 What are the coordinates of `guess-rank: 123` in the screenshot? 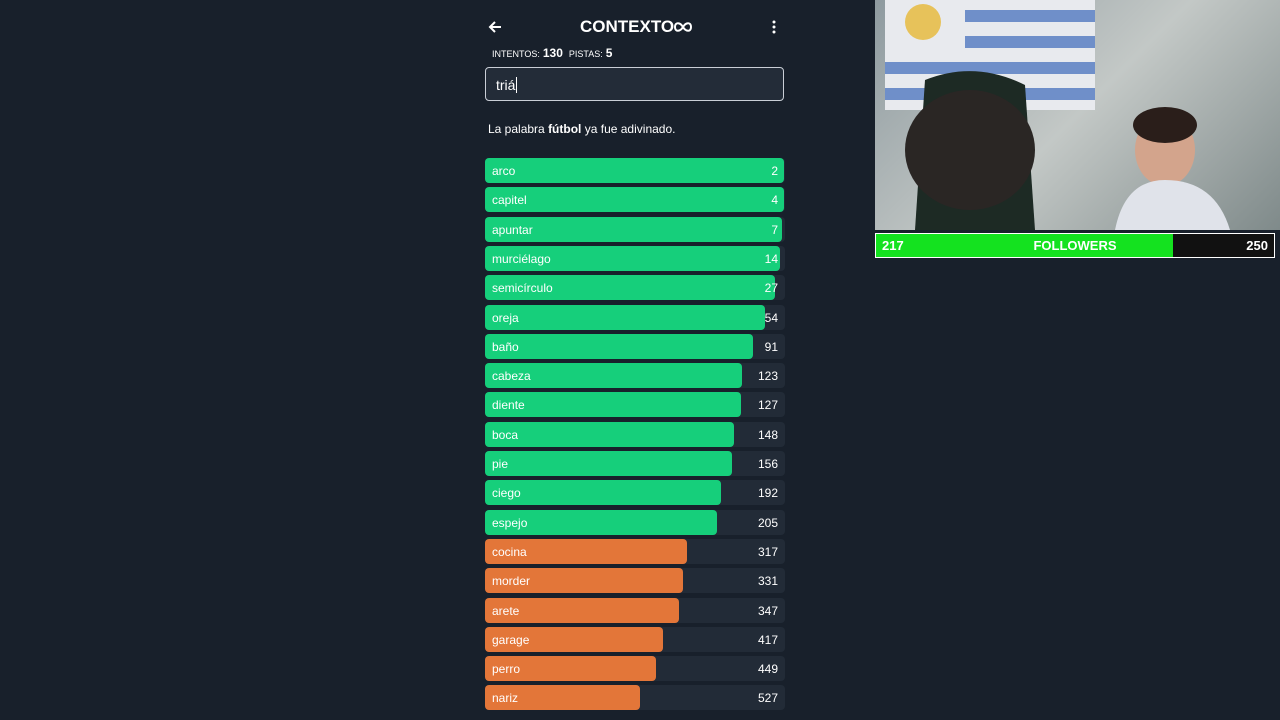 It's located at (767, 376).